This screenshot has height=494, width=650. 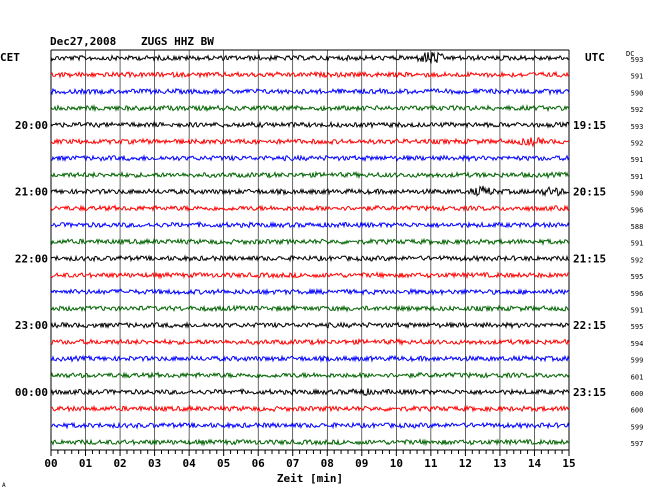 What do you see at coordinates (499, 463) in the screenshot?
I see `x-tick-label: 13` at bounding box center [499, 463].